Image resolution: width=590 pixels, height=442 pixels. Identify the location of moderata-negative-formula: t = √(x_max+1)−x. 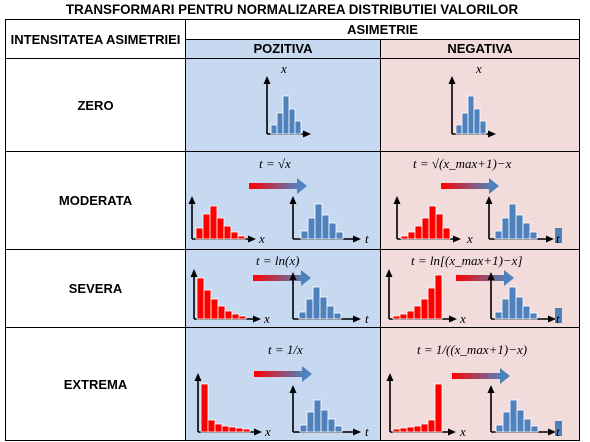
(462, 163).